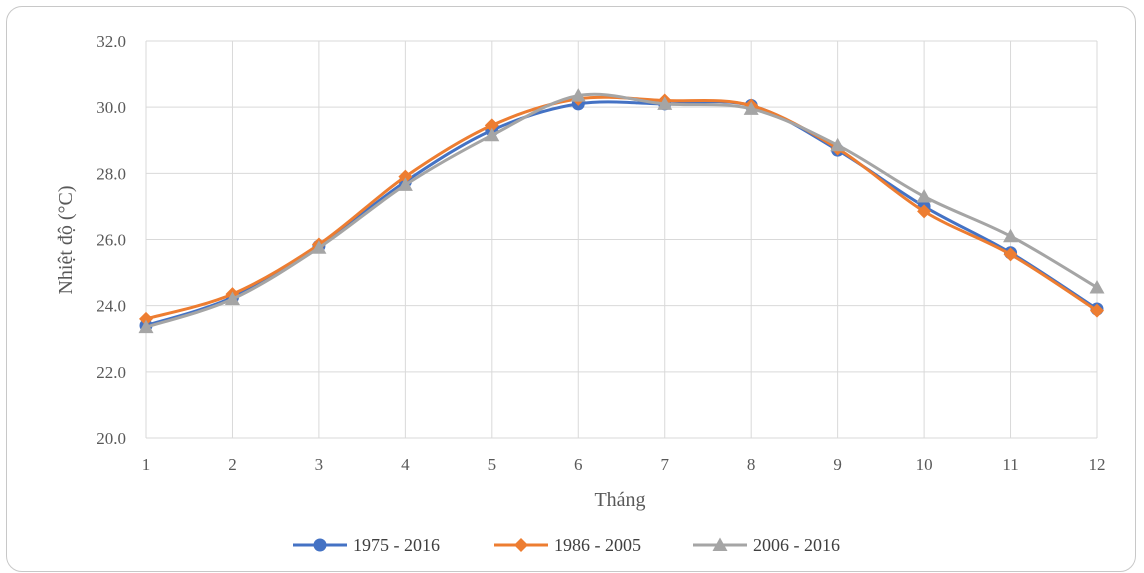 The height and width of the screenshot is (573, 1144). I want to click on x-tick-labels: 1 2 3 4 5 6 7 8 9 10 11 12, so click(624, 464).